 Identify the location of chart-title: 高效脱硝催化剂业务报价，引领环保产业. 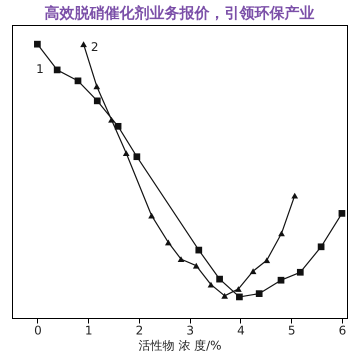
(179, 13).